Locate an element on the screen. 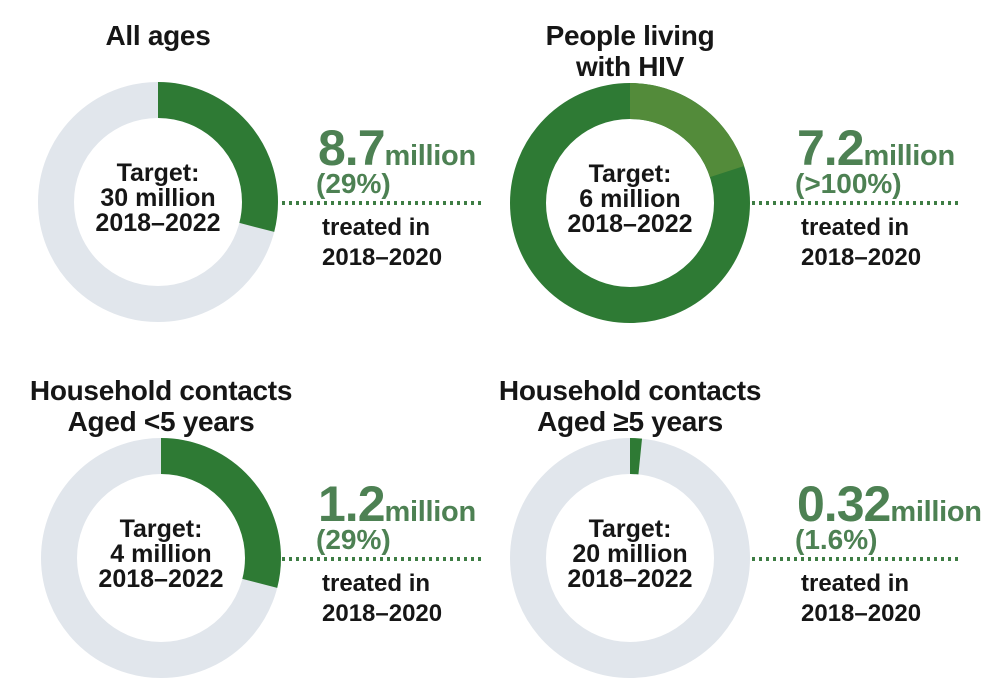  target-label-line: 6 million is located at coordinates (630, 198).